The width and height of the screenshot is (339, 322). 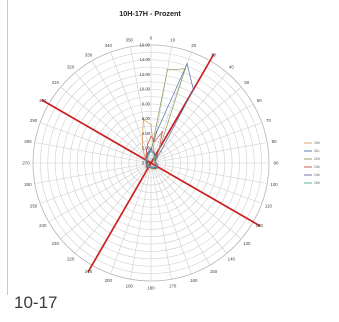 What do you see at coordinates (28, 141) in the screenshot?
I see `angle-label: 280` at bounding box center [28, 141].